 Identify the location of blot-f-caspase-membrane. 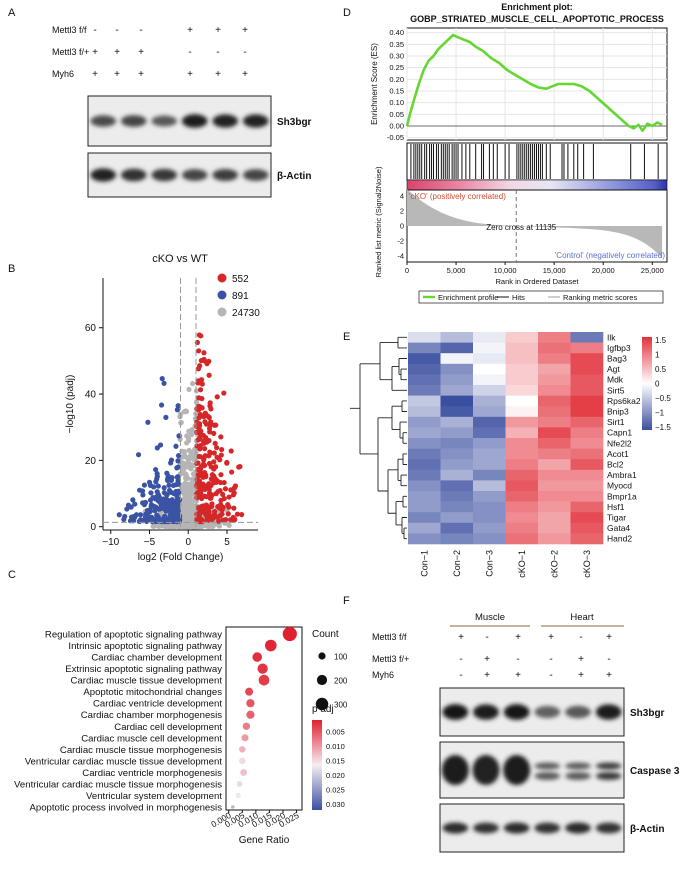
(532, 770).